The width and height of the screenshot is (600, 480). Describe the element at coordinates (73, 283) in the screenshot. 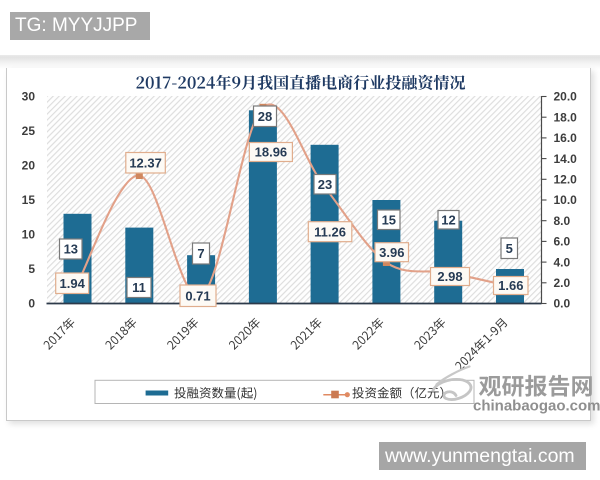

I see `svg-text: 1.94` at that location.